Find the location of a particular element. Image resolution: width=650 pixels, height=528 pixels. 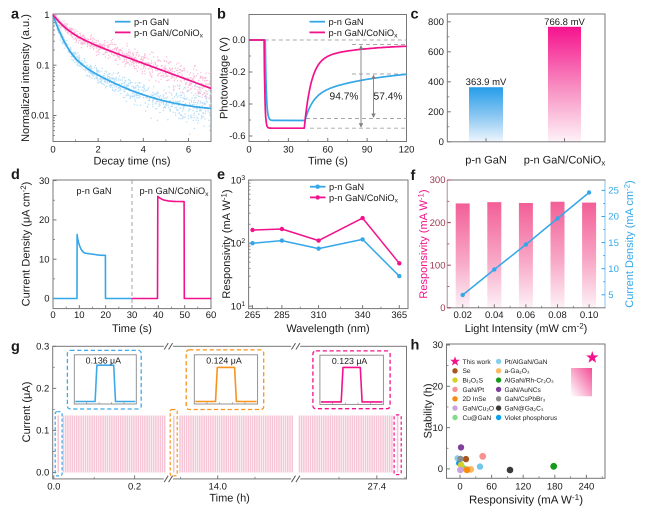

svg-text: 0.04 is located at coordinates (494, 315).